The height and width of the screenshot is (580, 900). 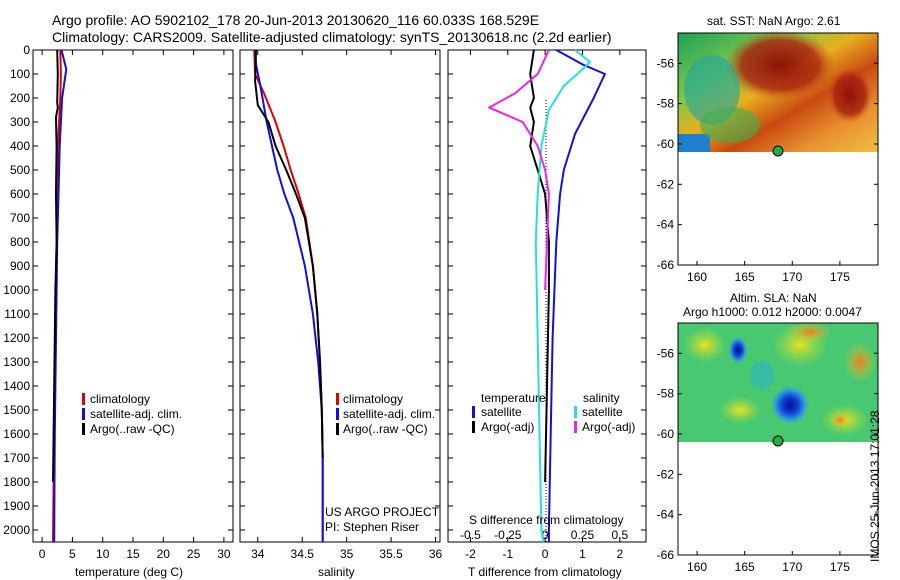 I want to click on map-y-tick-label: -62, so click(x=666, y=474).